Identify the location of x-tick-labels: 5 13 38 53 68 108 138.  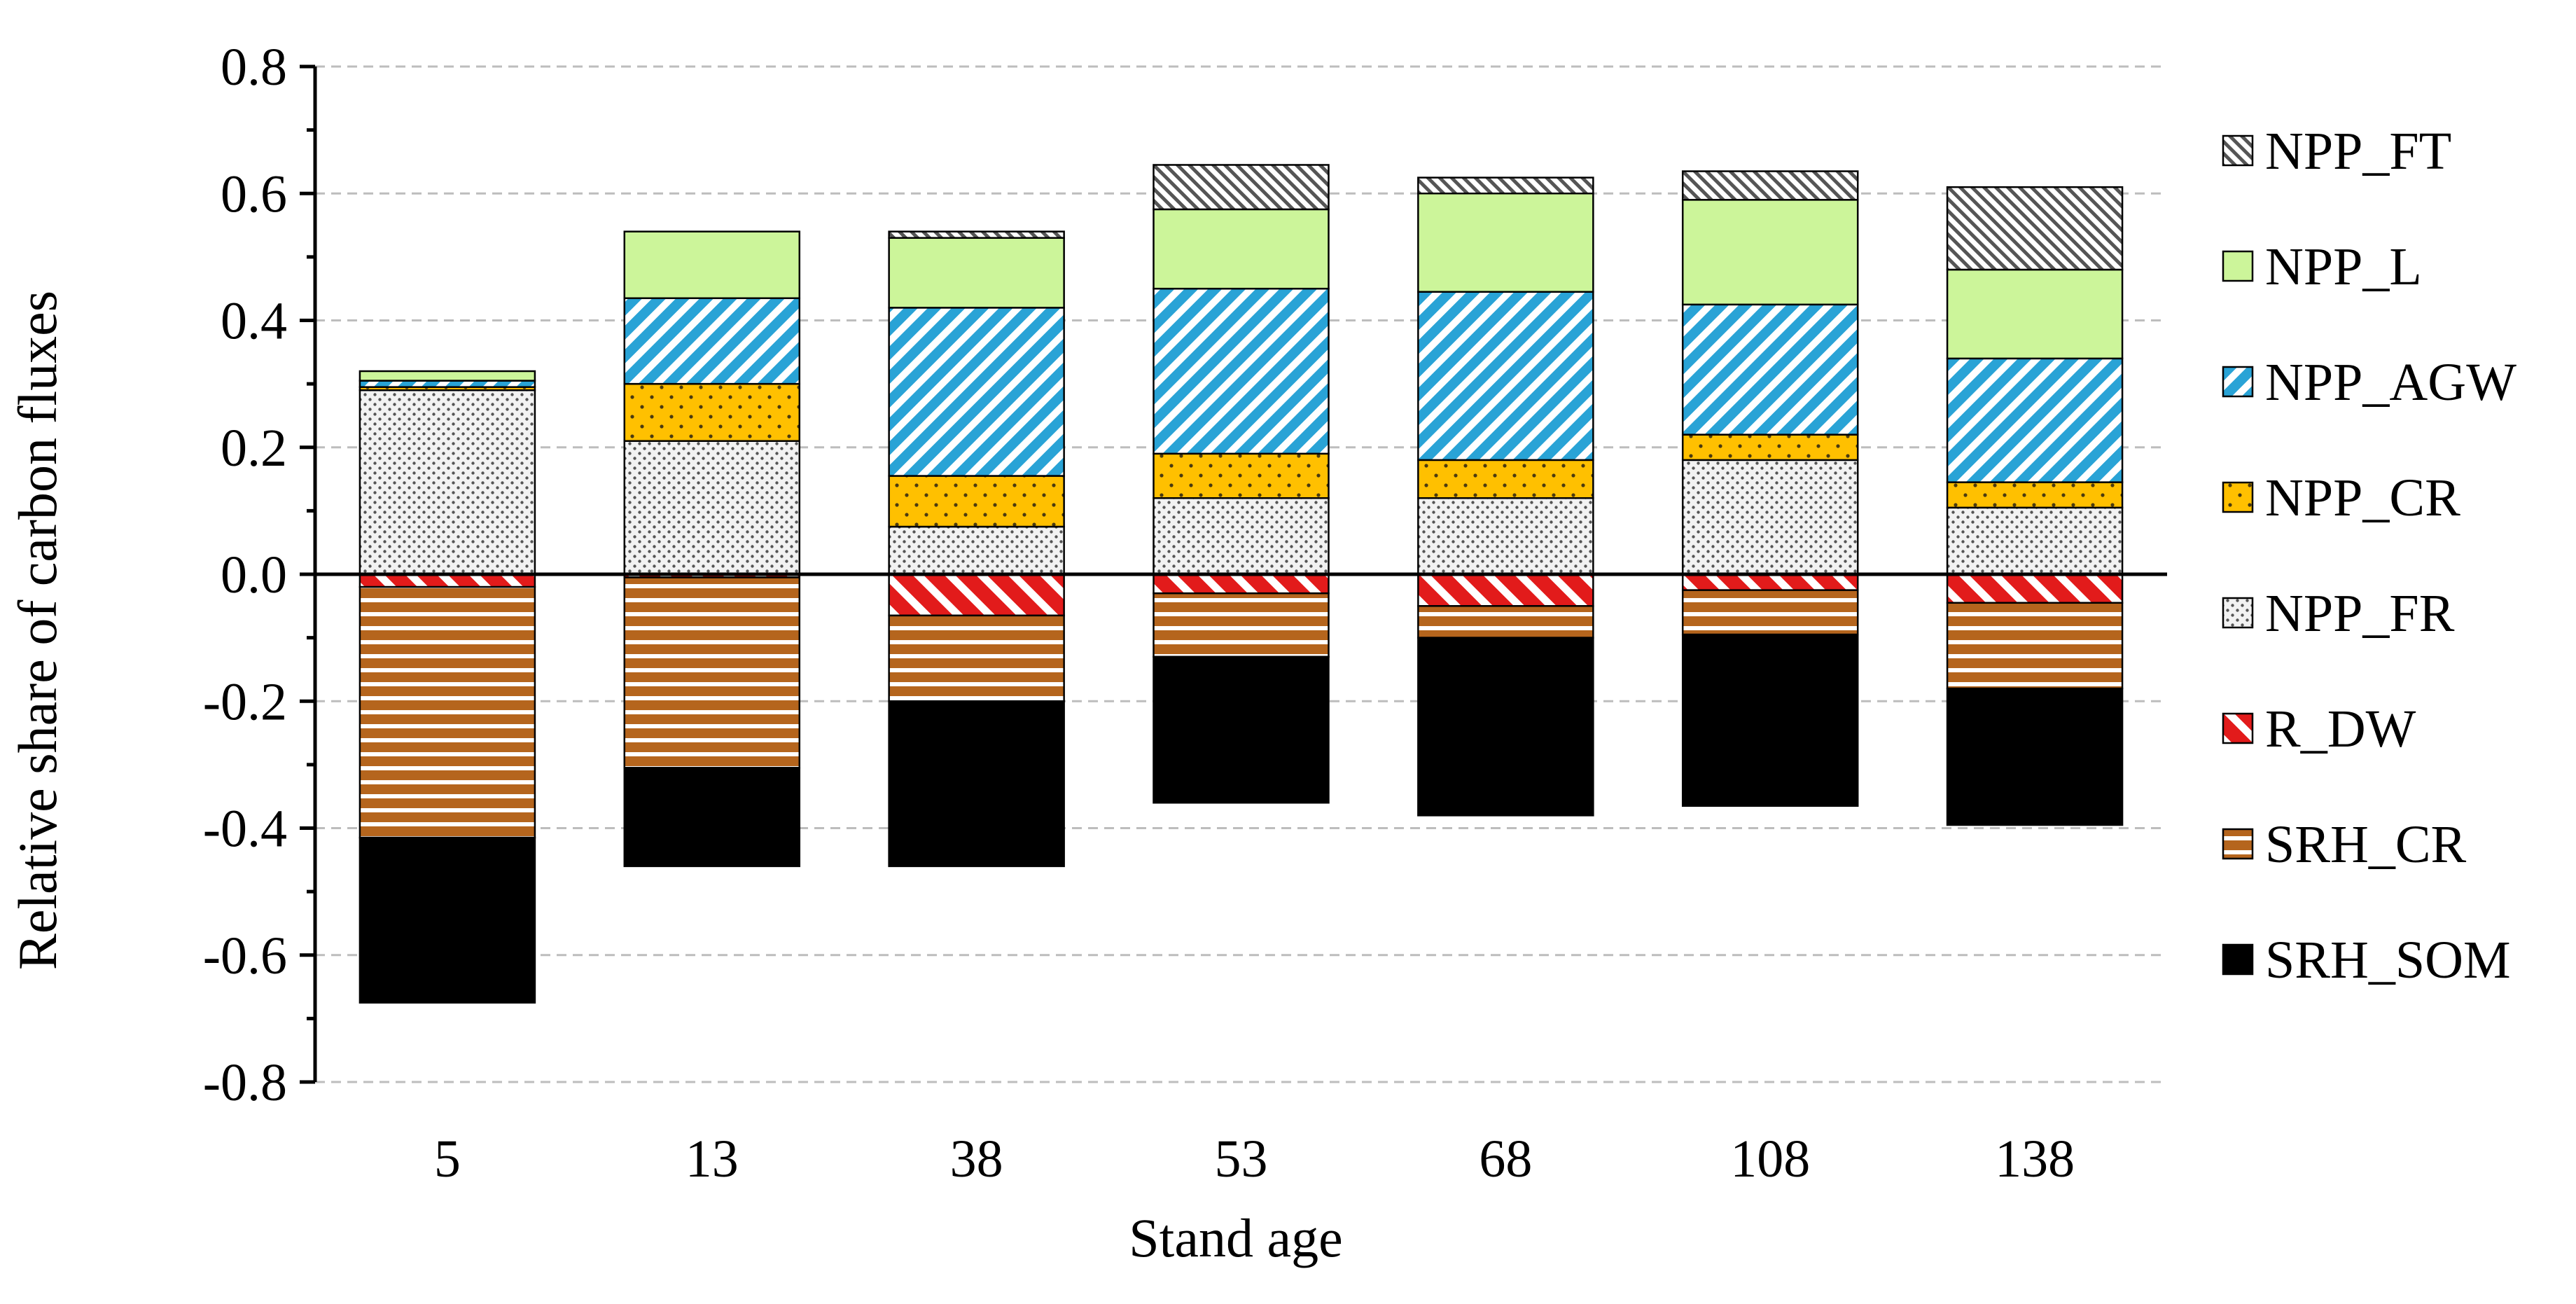
(1254, 1159).